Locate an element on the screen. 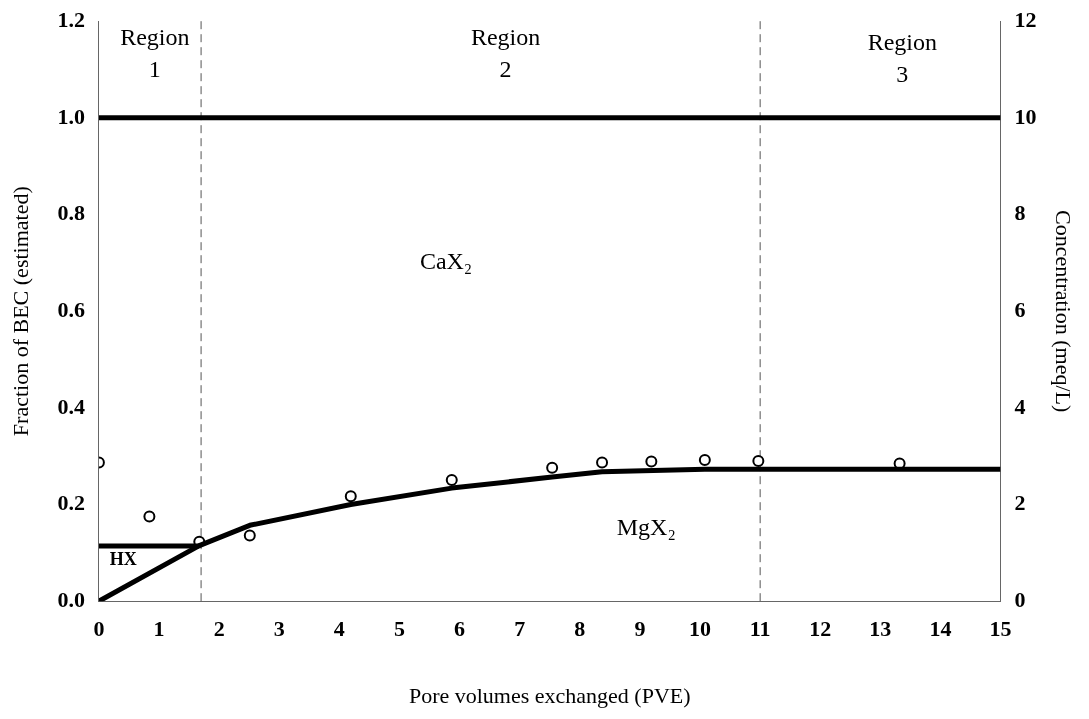 The width and height of the screenshot is (1089, 719). x-axis-title: Pore volumes exchanged (PVE) is located at coordinates (549, 695).